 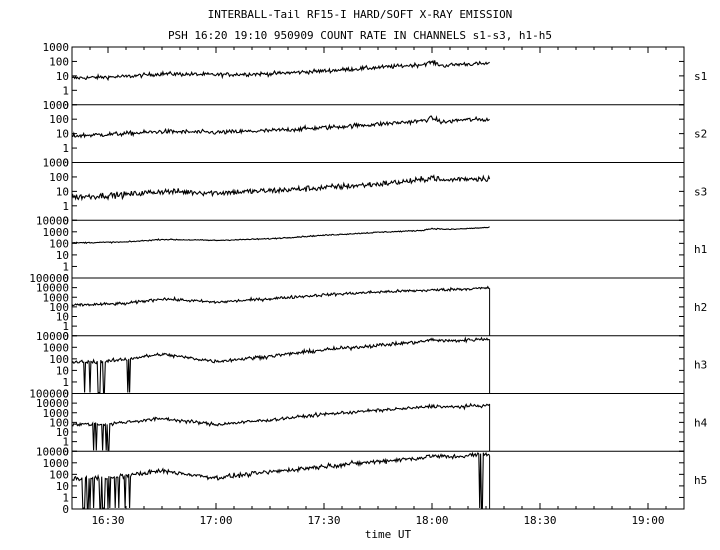 What do you see at coordinates (701, 422) in the screenshot?
I see `channel-label-h4: h4` at bounding box center [701, 422].